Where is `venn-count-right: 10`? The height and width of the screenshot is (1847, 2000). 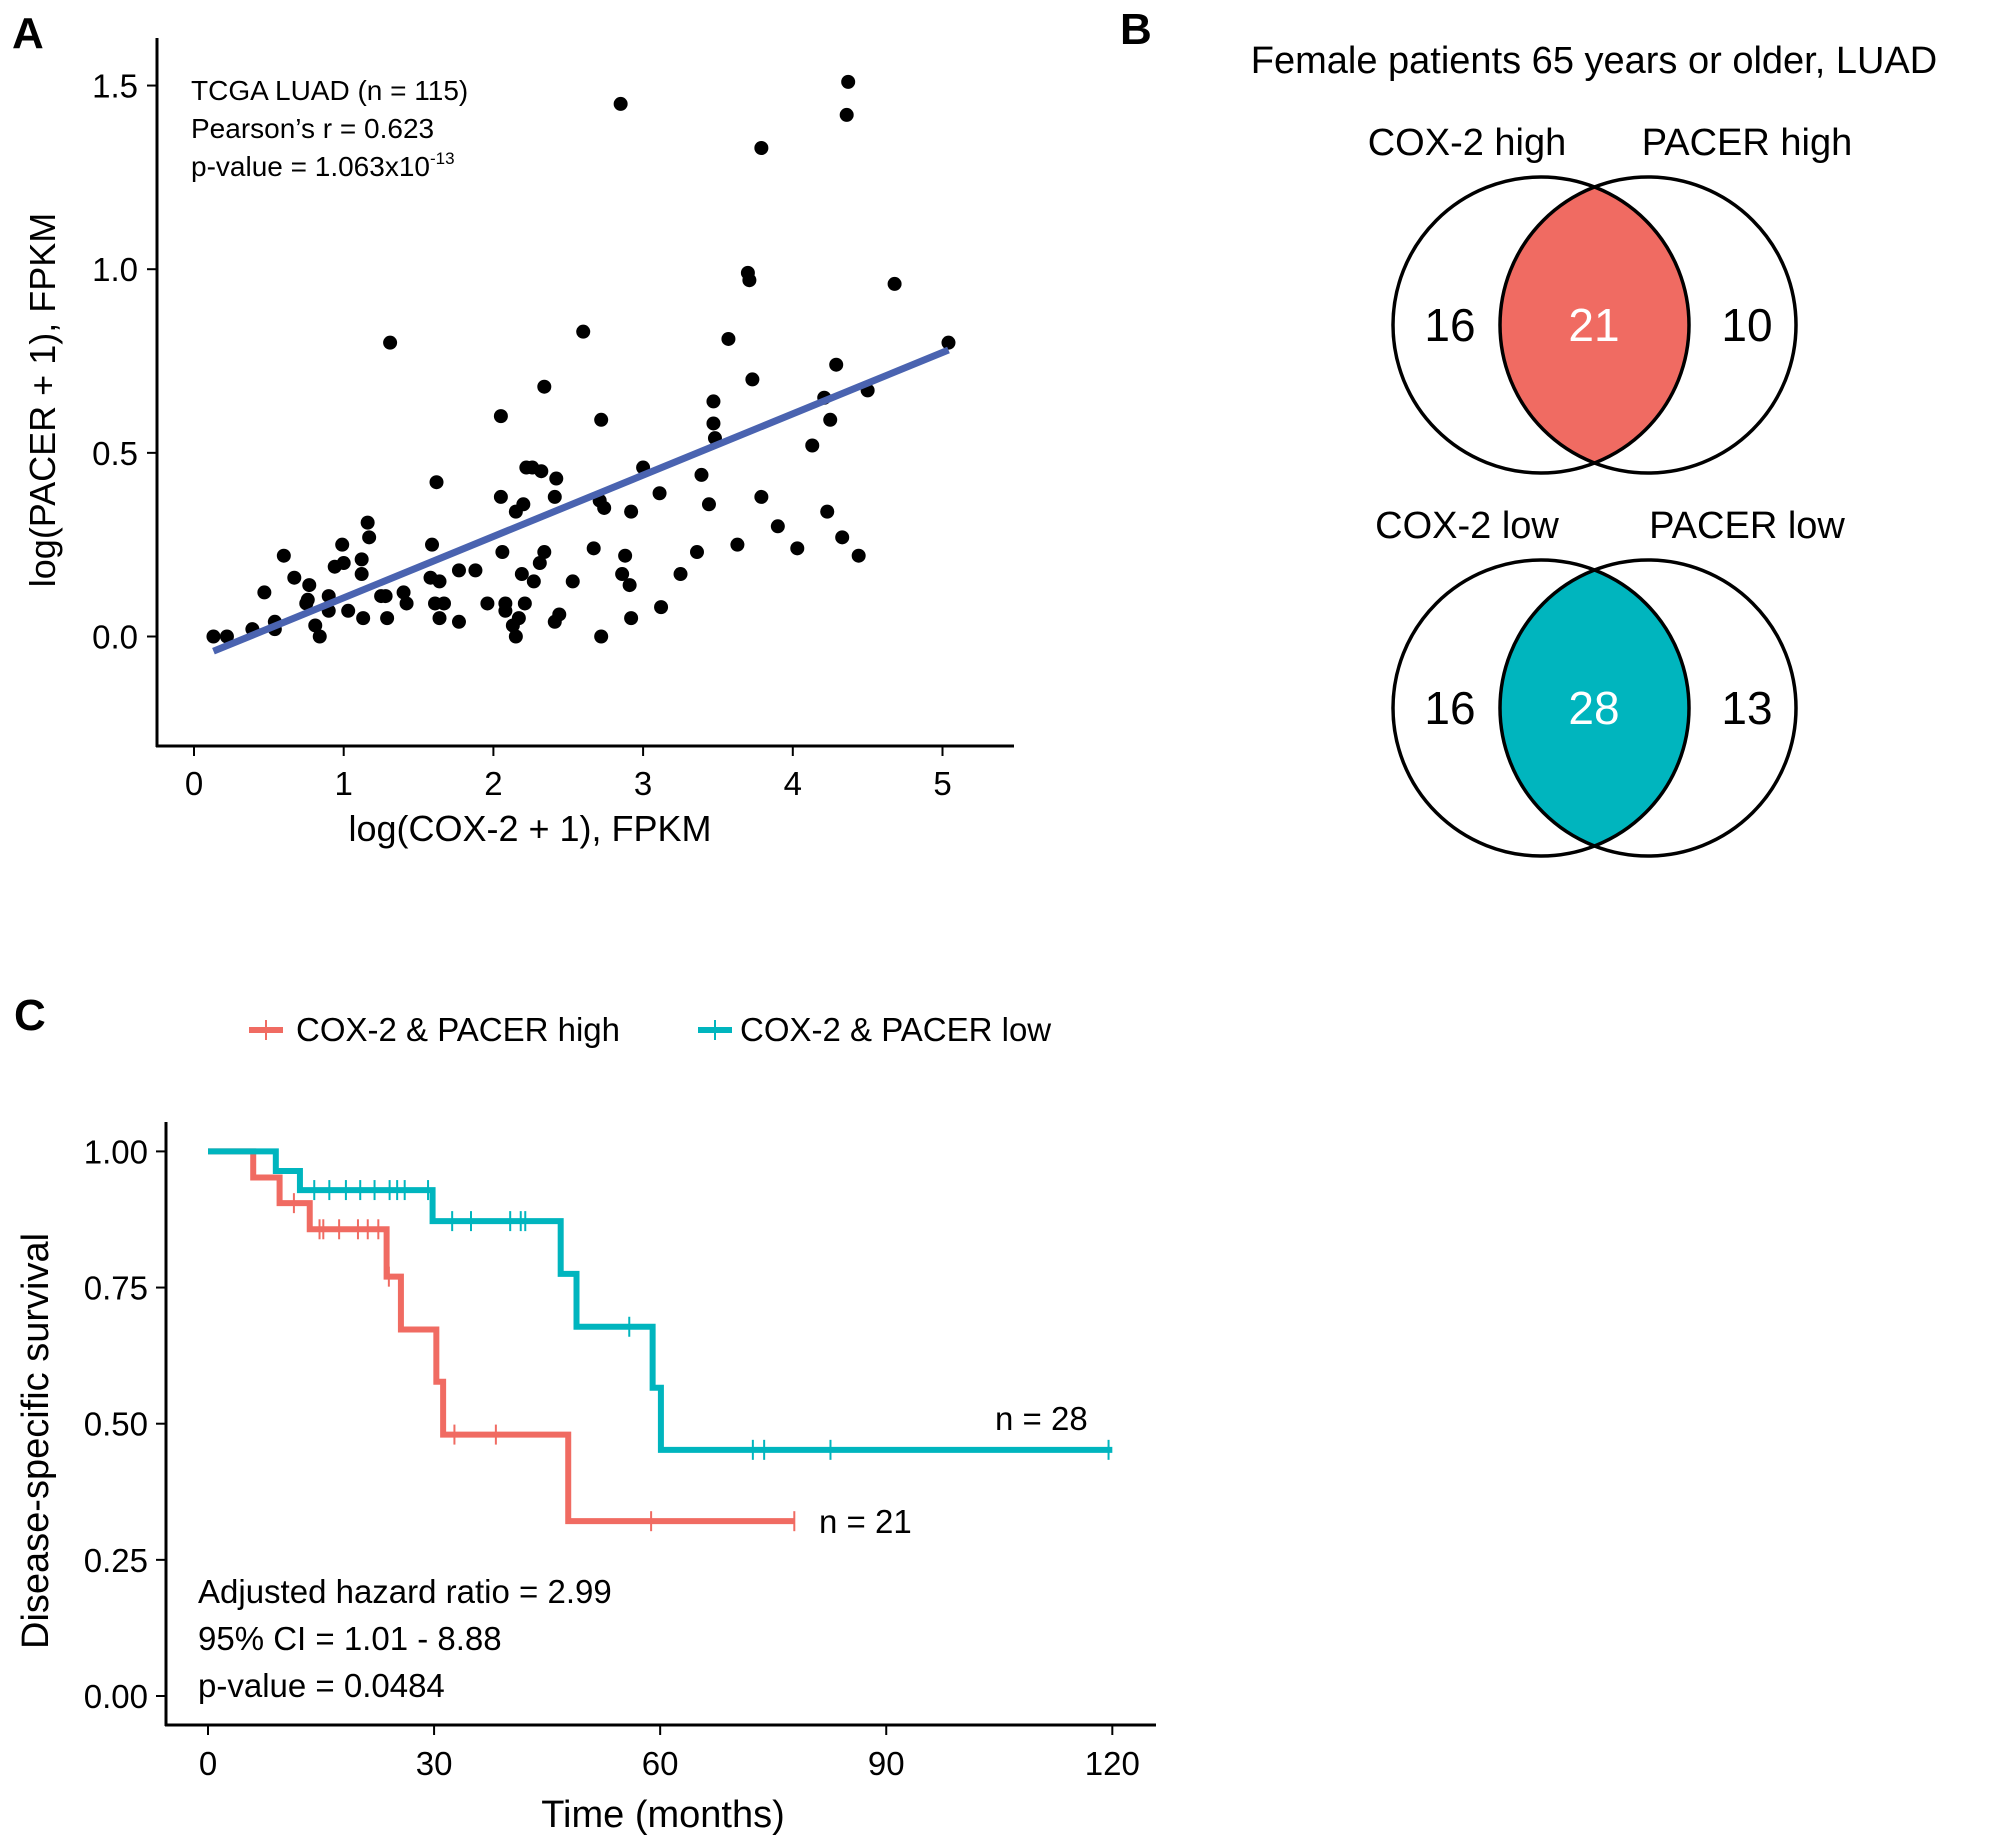 venn-count-right: 10 is located at coordinates (1746, 325).